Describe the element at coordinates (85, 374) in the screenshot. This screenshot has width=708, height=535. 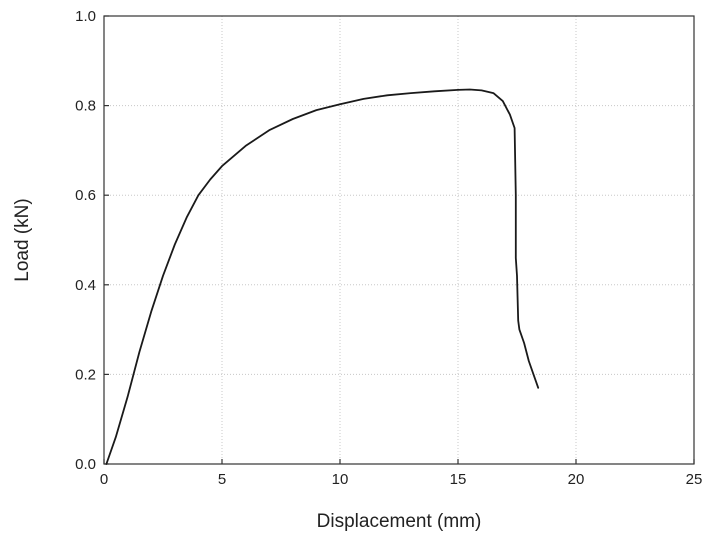
I see `y-tick-label: 0.2` at that location.